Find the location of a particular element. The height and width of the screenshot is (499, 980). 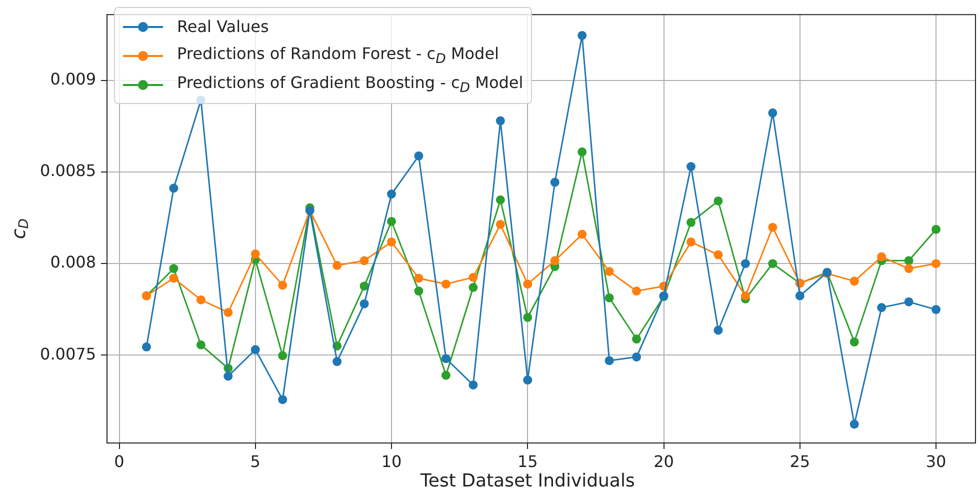

y-tick-label: 0.008 is located at coordinates (73, 262).